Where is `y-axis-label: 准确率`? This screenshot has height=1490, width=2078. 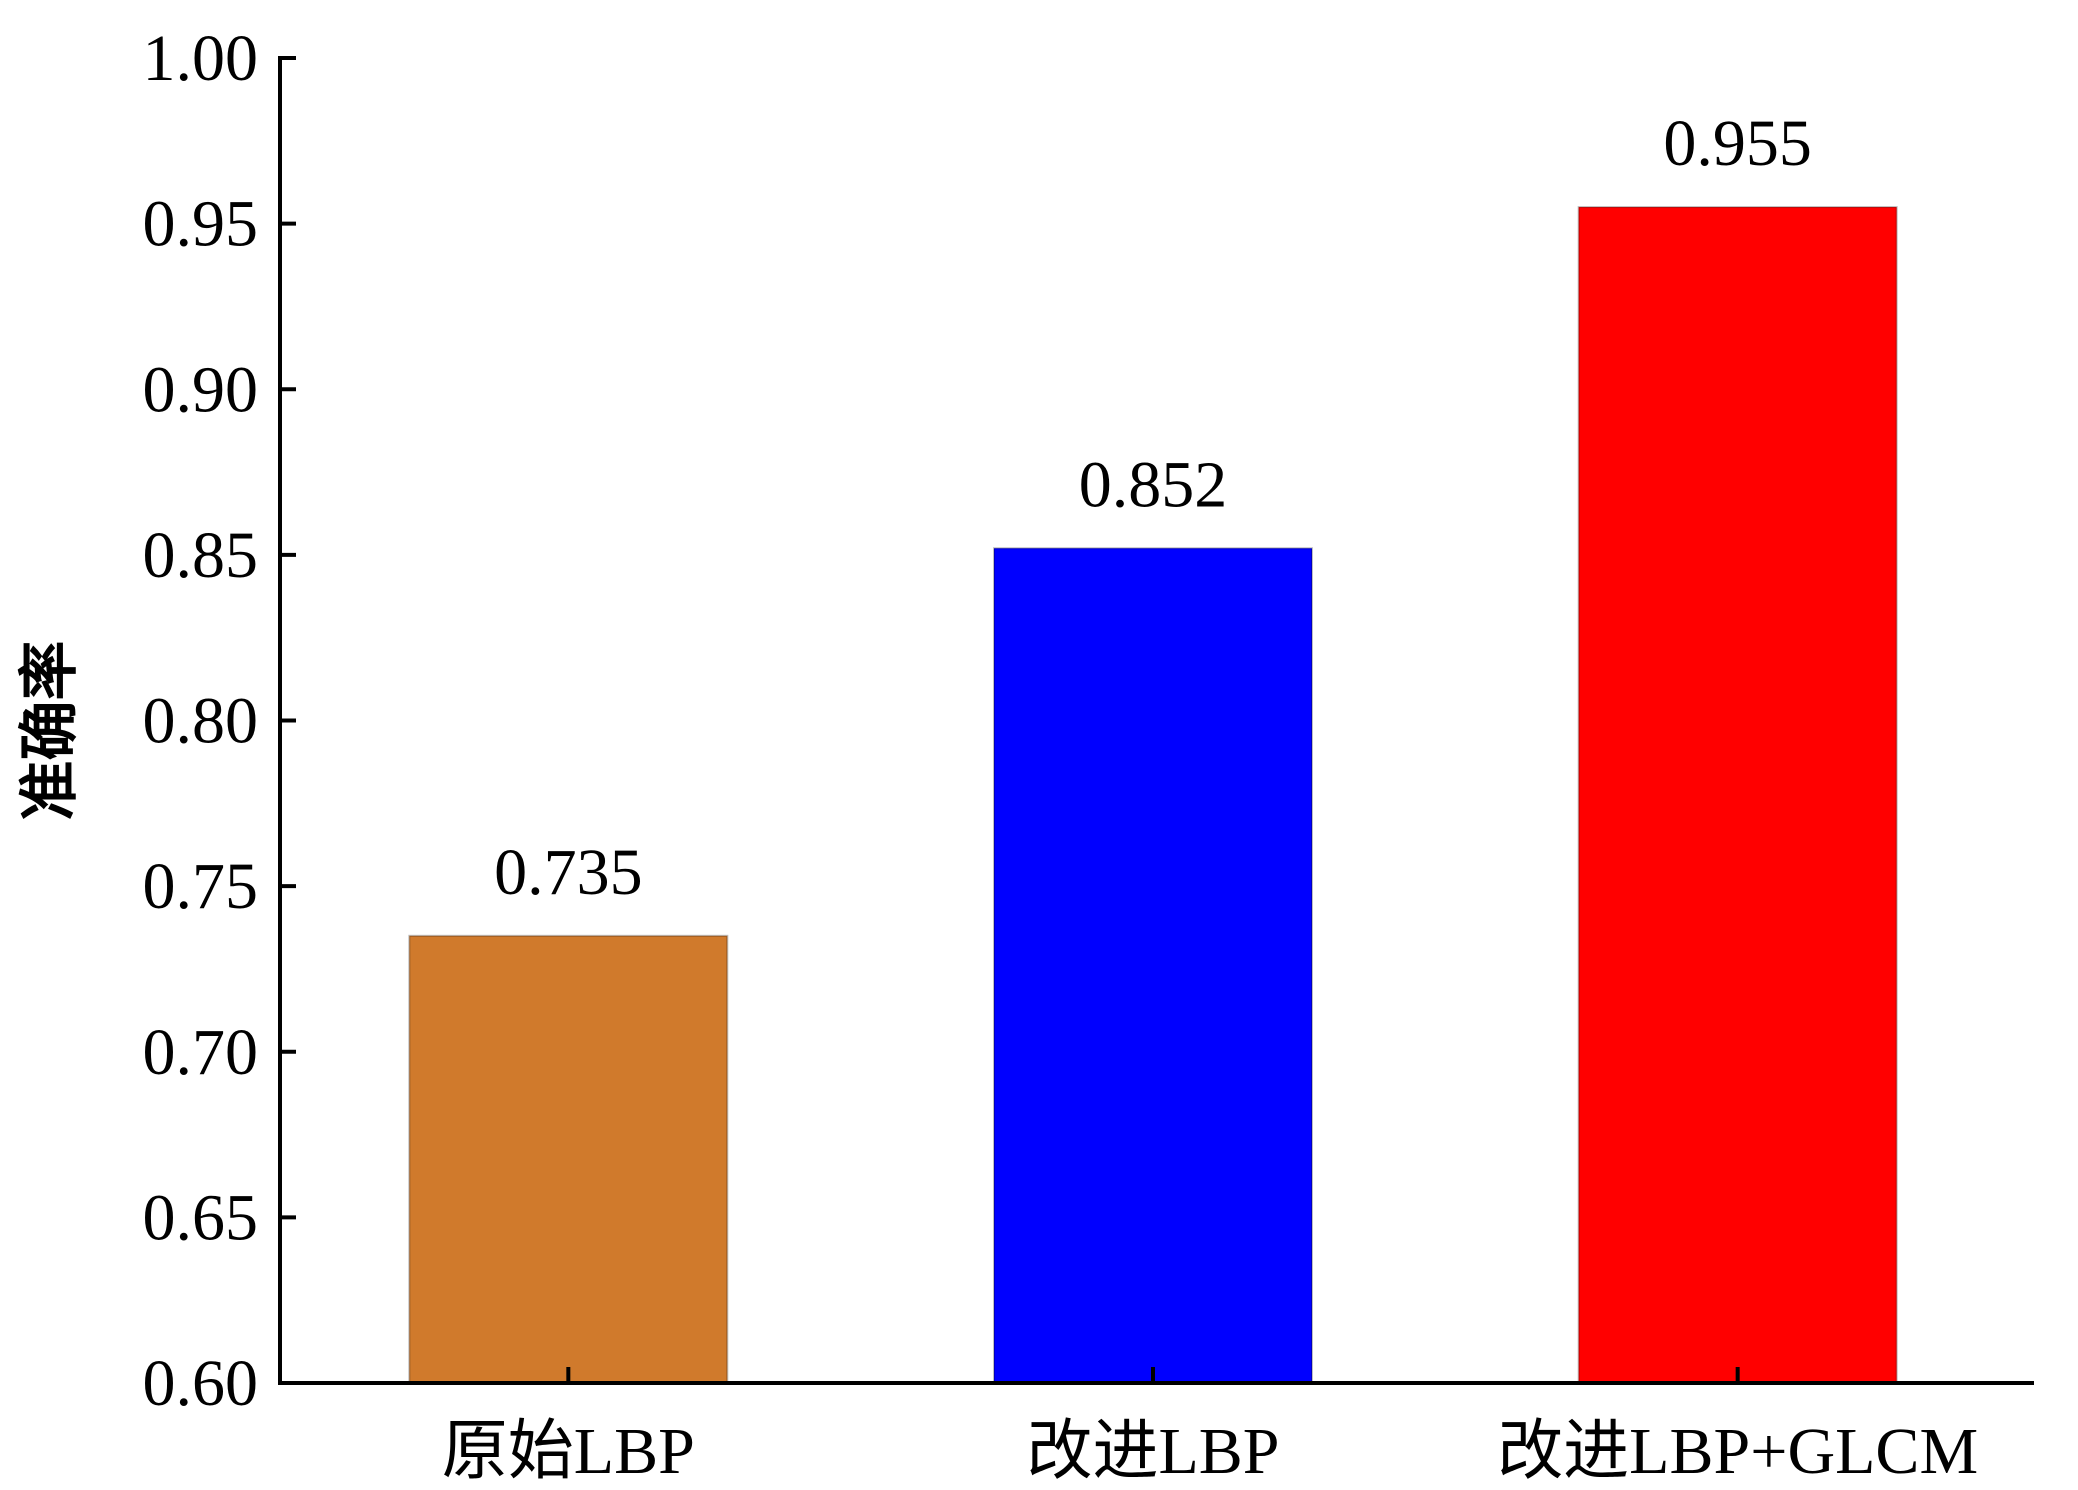
y-axis-label: 准确率 is located at coordinates (50, 731).